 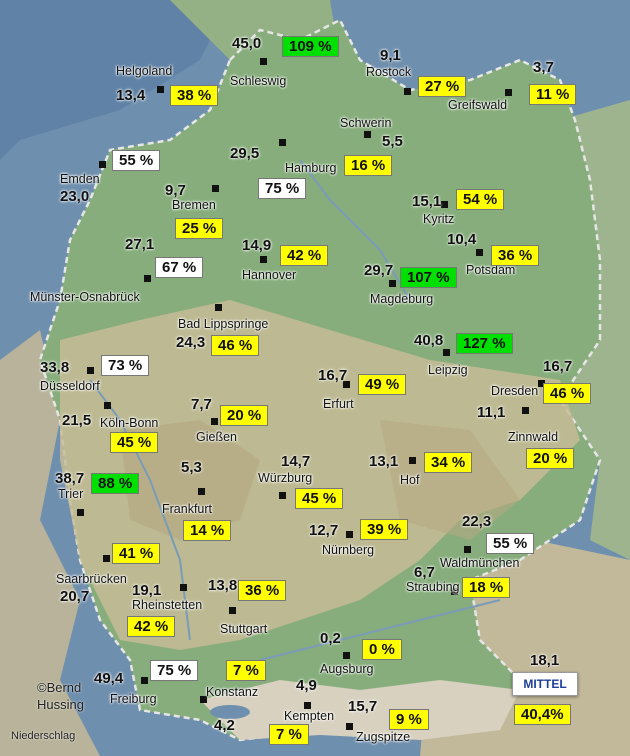 I want to click on station-name: Nürnberg, so click(x=348, y=550).